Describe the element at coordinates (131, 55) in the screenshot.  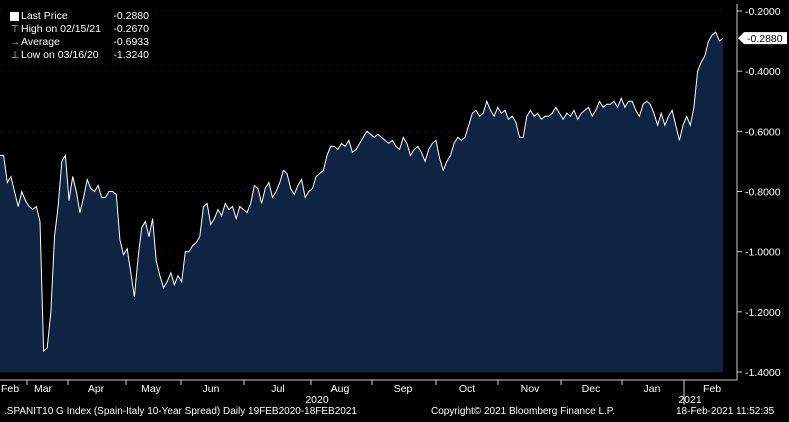
I see `legend-value: -1.3240` at that location.